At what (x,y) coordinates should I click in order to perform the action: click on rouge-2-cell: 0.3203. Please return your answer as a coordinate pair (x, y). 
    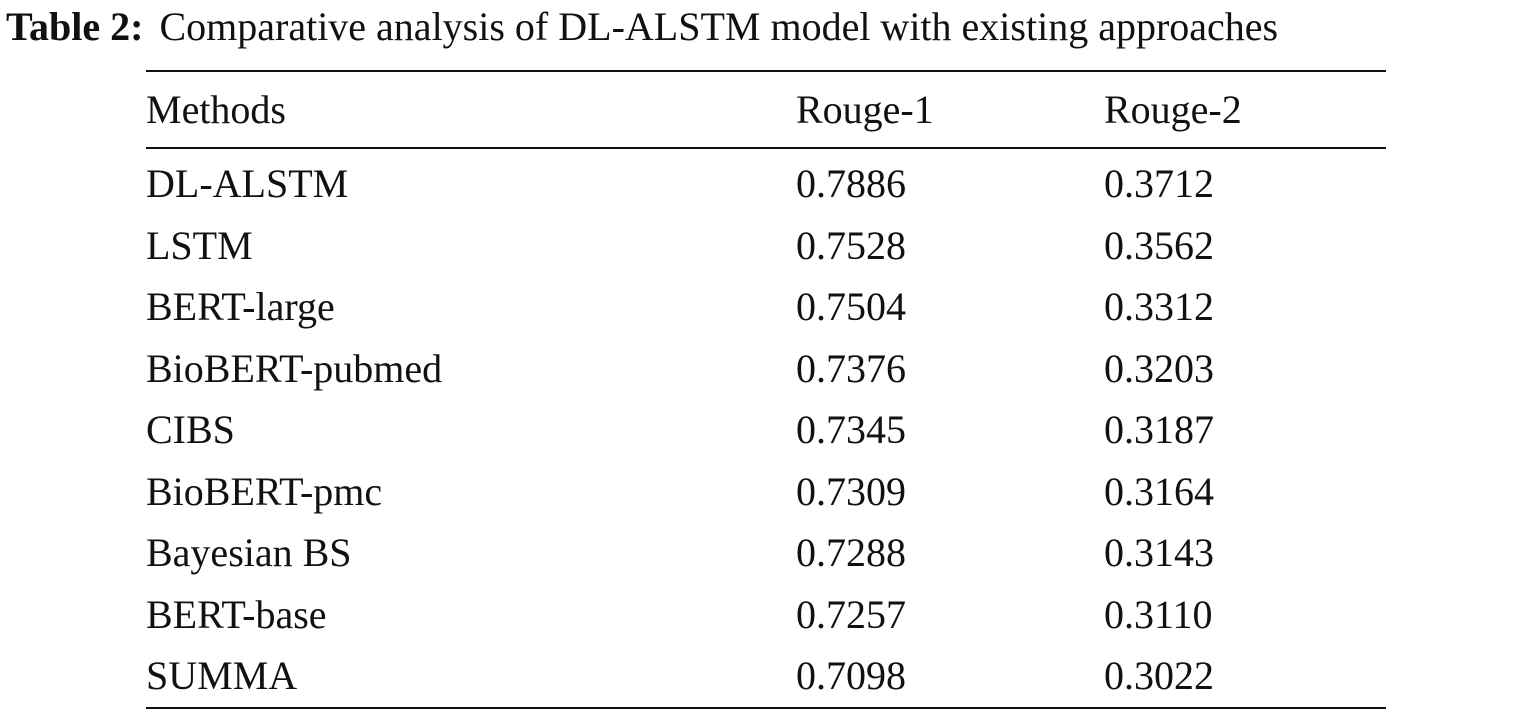
    Looking at the image, I should click on (1159, 368).